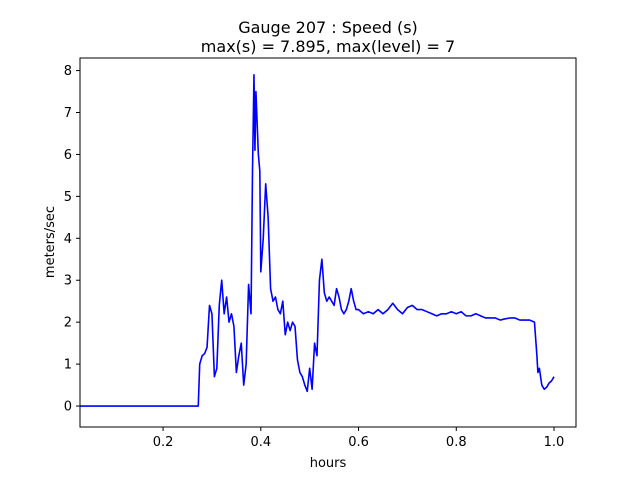  I want to click on x-axis-ticks: 0.2 0.4 0.6 0.8 1.0, so click(359, 438).